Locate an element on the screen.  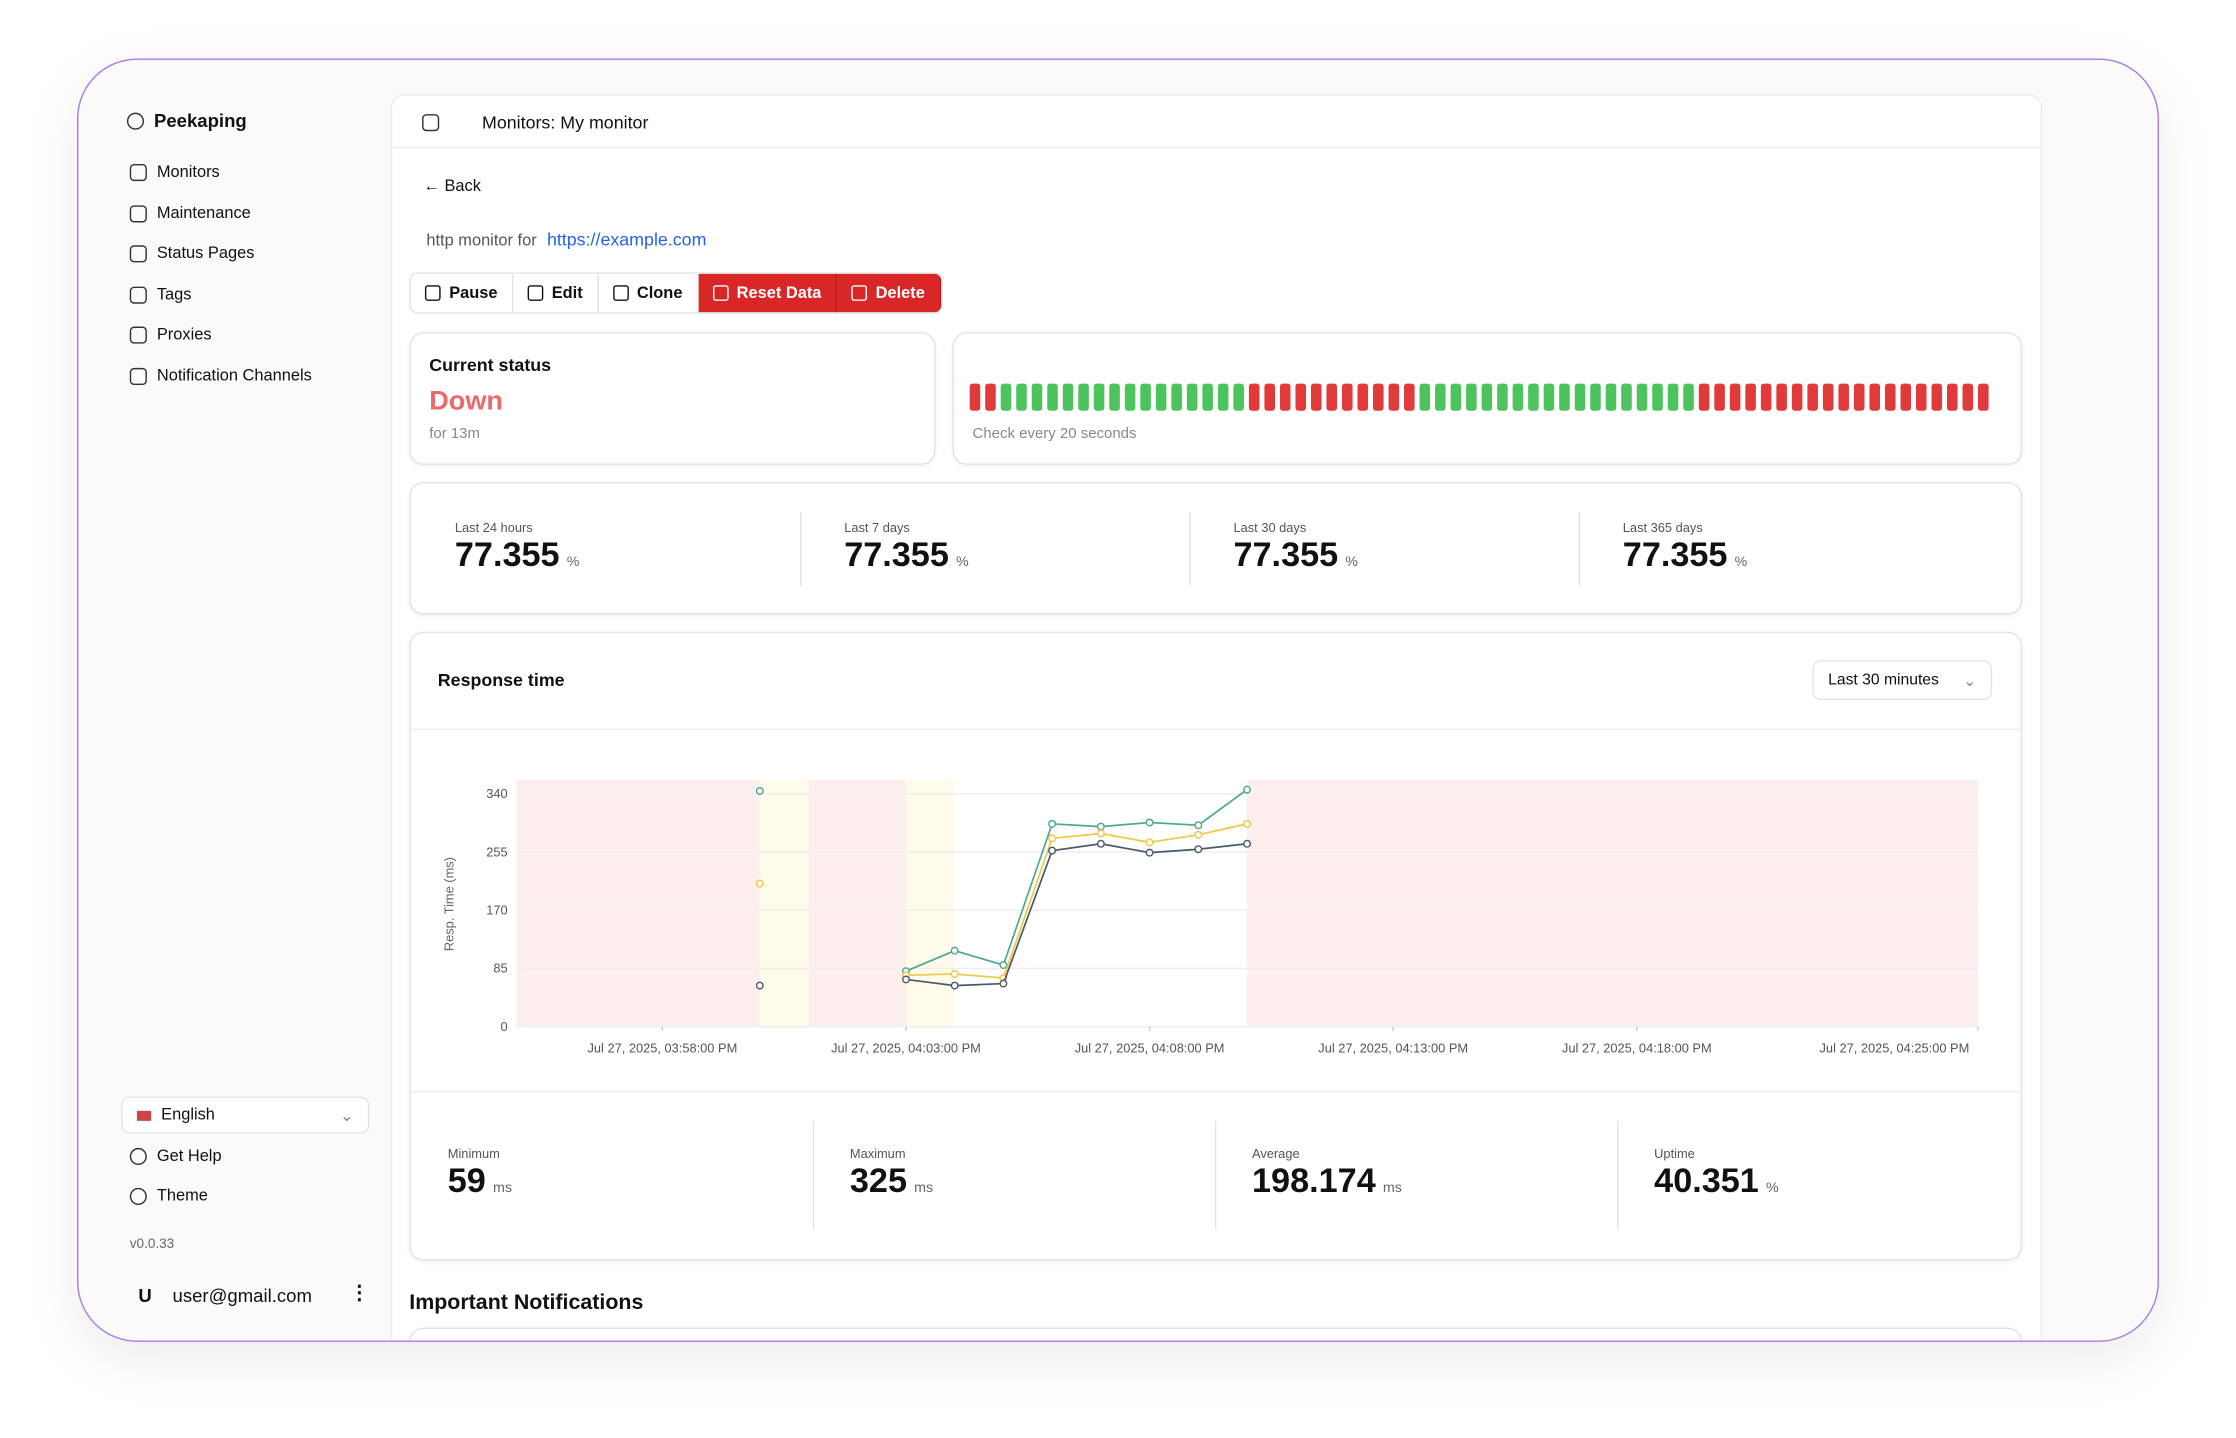
range: Last 30 minutes is located at coordinates (1883, 680).